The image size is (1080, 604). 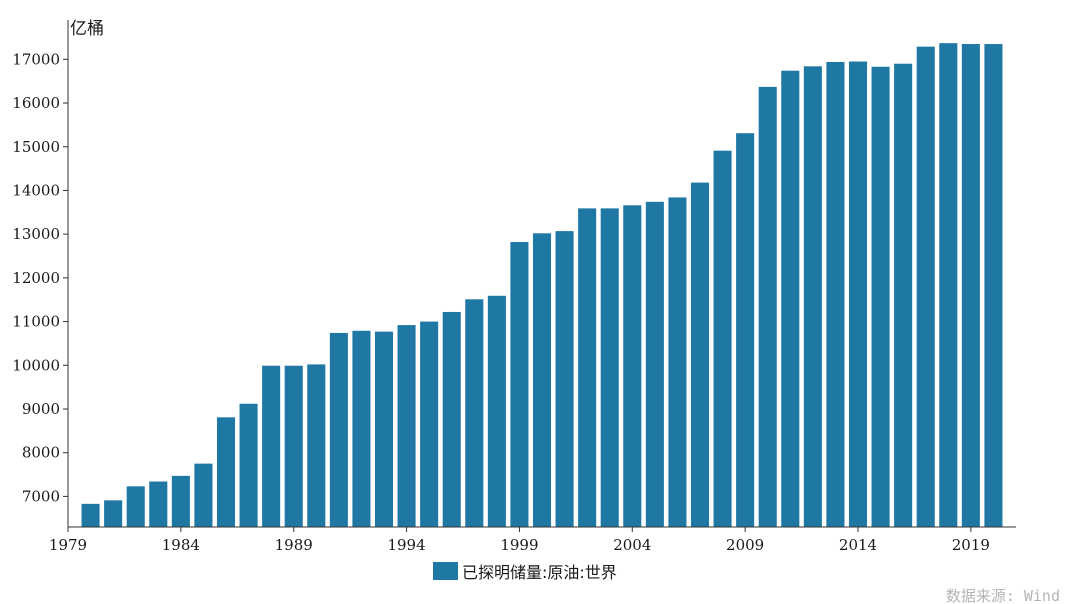 What do you see at coordinates (496, 411) in the screenshot?
I see `bar-1998` at bounding box center [496, 411].